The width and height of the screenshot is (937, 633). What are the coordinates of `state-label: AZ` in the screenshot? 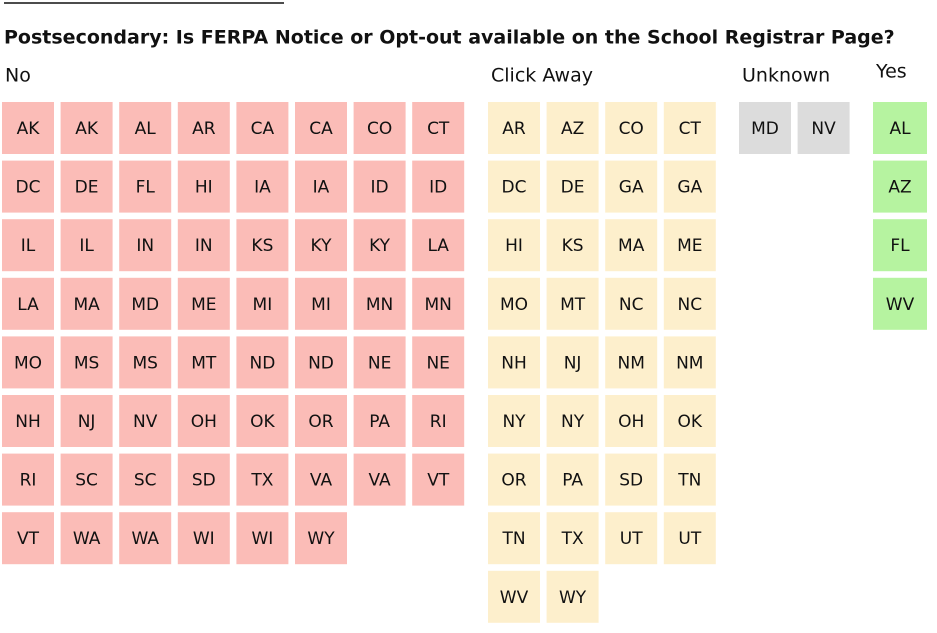 It's located at (899, 188).